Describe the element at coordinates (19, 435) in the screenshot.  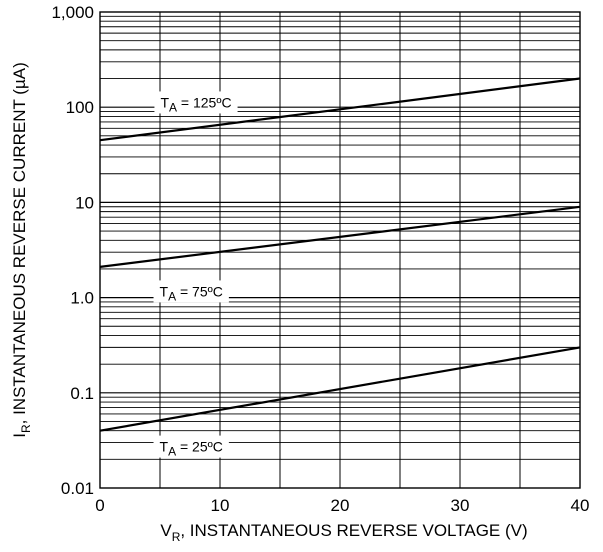
I see `y-axis-label-main: I` at that location.